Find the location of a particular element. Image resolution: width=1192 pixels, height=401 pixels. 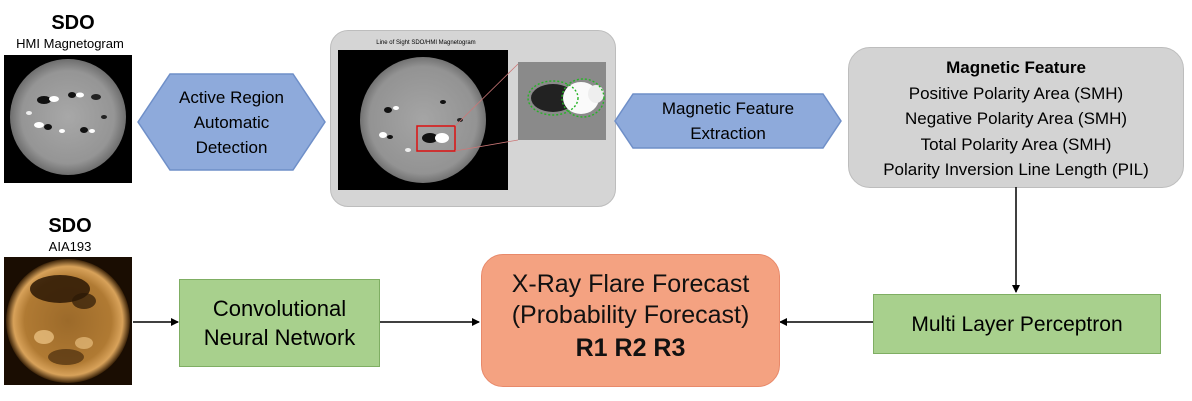

active-region-detection-label: Active Region Automatic Detection is located at coordinates (231, 122).